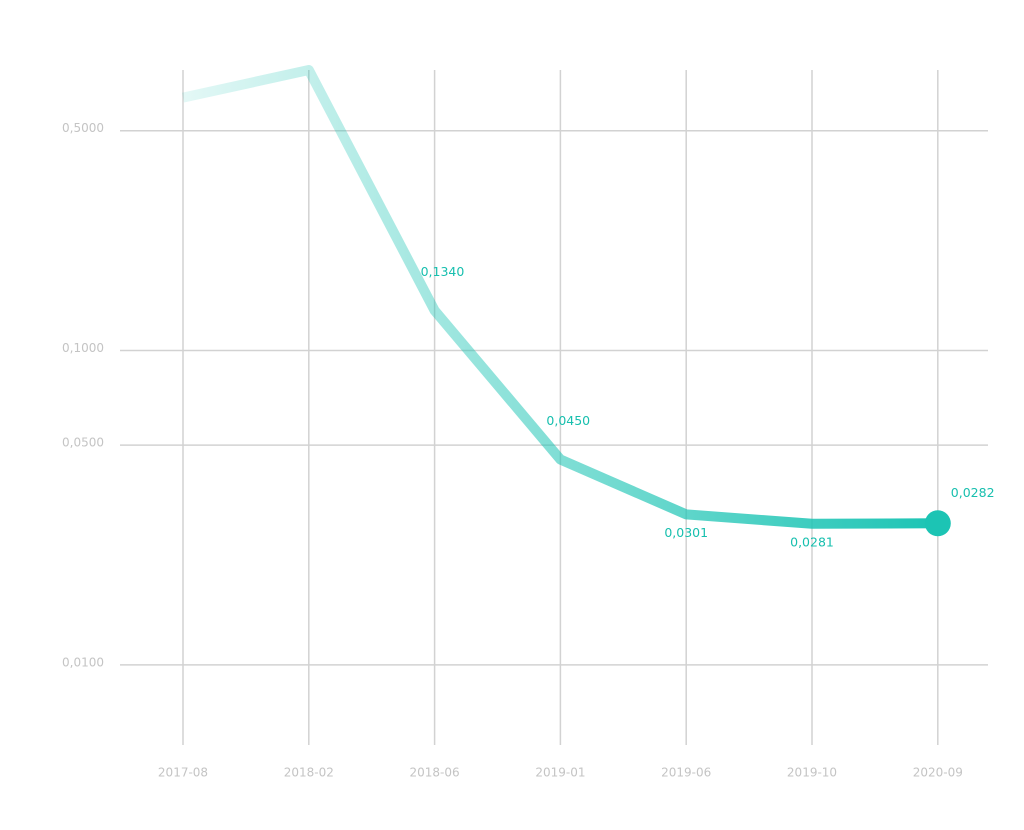  Describe the element at coordinates (83, 348) in the screenshot. I see `y-tick-label: 0,1000` at that location.